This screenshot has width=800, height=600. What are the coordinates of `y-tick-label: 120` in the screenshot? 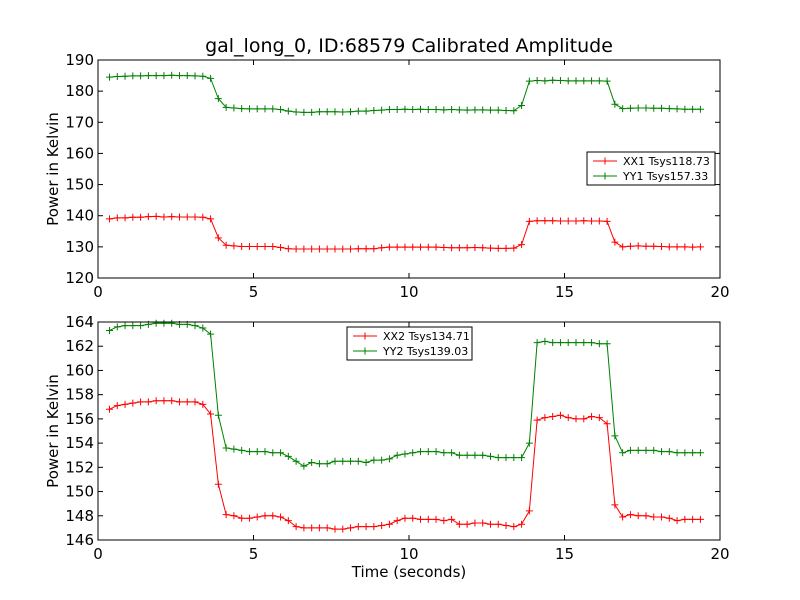 It's located at (79, 278).